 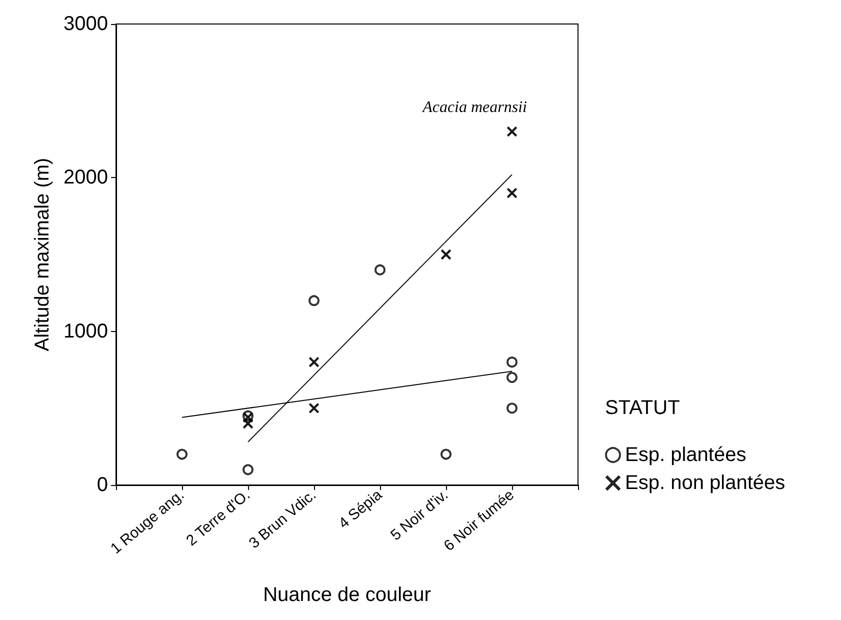 I want to click on y-tick-label: 2000, so click(x=86, y=177).